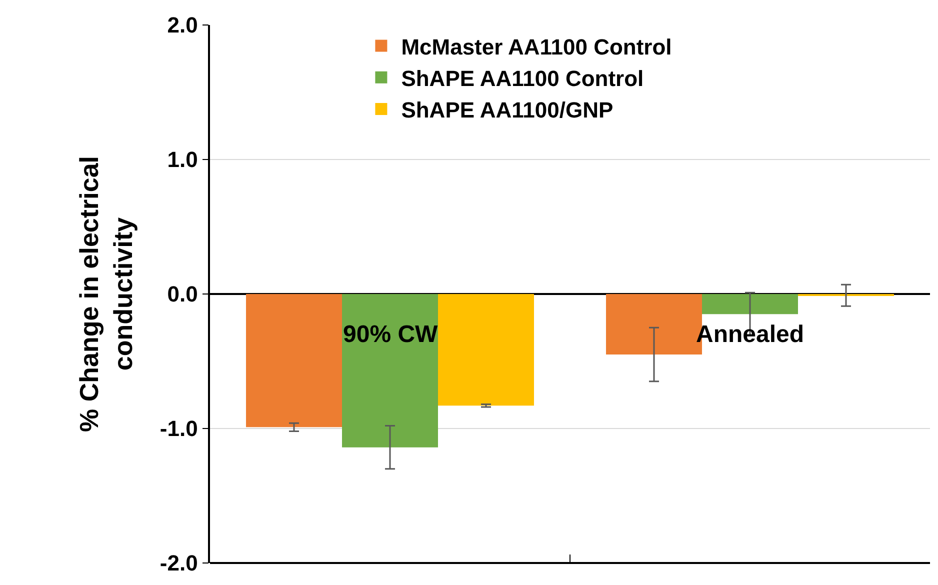 The width and height of the screenshot is (938, 585). Describe the element at coordinates (390, 334) in the screenshot. I see `x-tick-label: 90% CW` at that location.